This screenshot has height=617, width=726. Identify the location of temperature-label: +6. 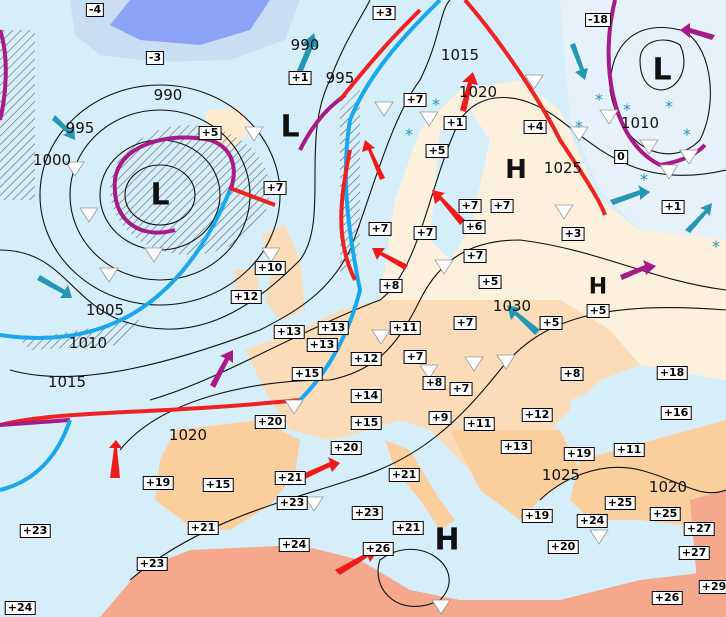
(474, 227).